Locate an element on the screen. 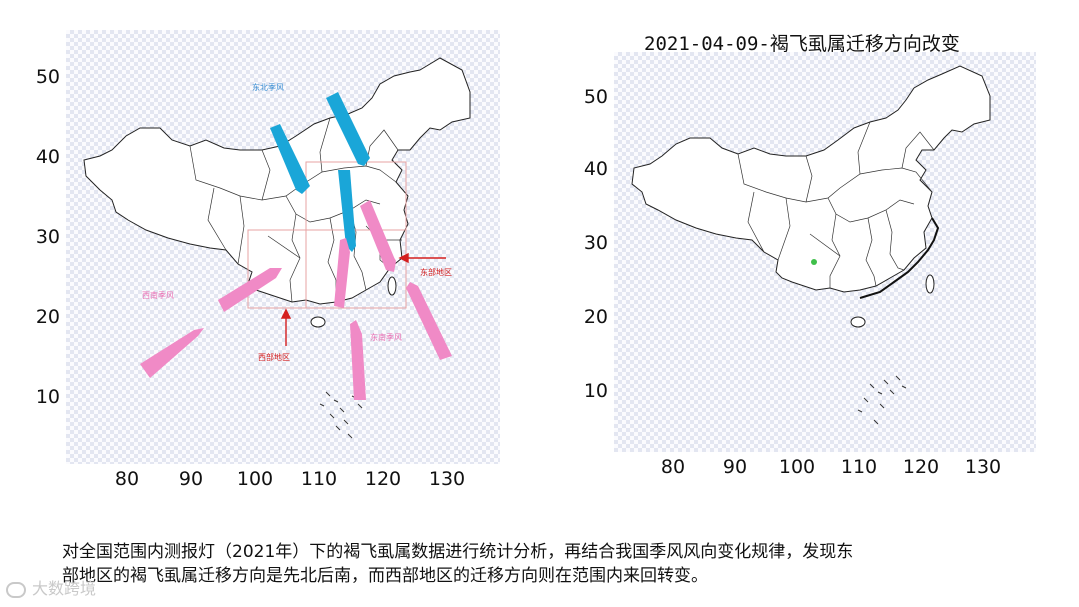 The image size is (1079, 607). right-x-tick-80: 80 is located at coordinates (673, 467).